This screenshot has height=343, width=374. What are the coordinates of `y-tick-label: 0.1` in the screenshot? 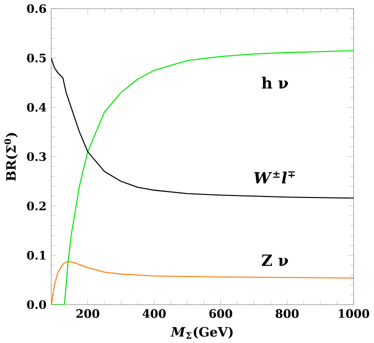 It's located at (36, 255).